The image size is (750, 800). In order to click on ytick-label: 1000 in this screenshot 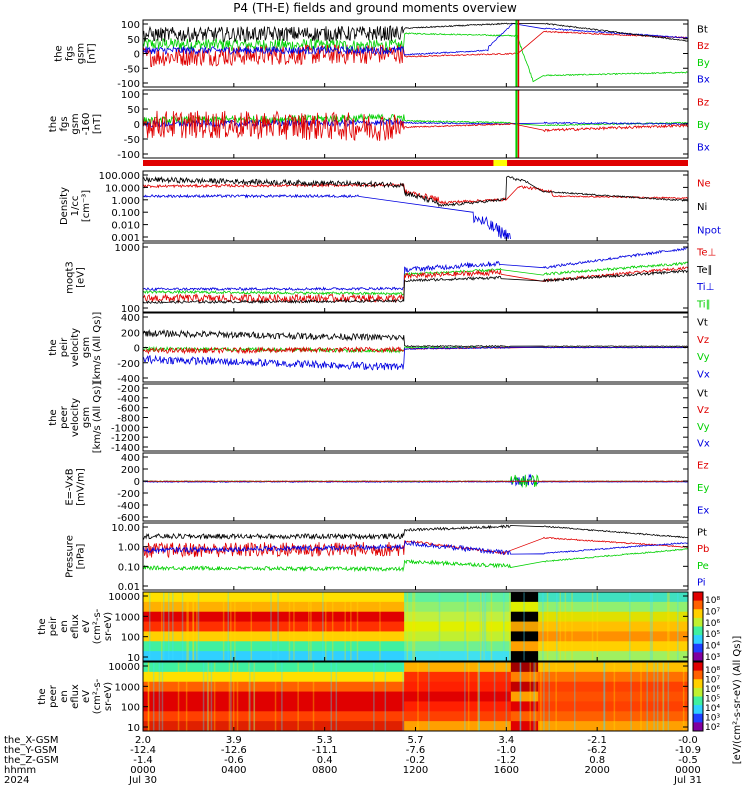, I will do `click(127, 617)`.